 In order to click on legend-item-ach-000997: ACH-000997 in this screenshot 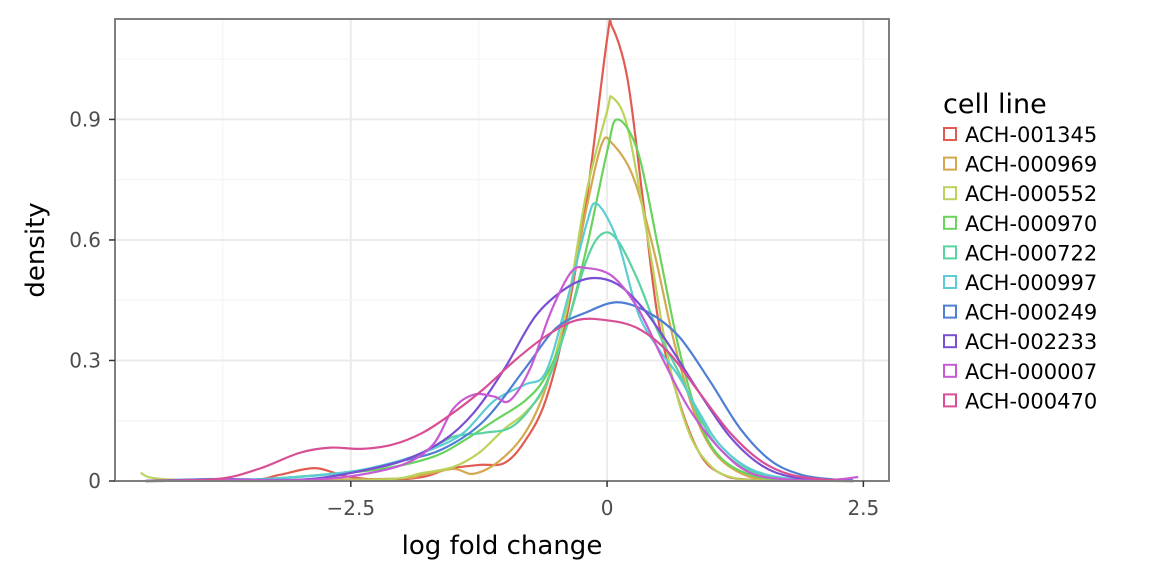, I will do `click(1020, 283)`.